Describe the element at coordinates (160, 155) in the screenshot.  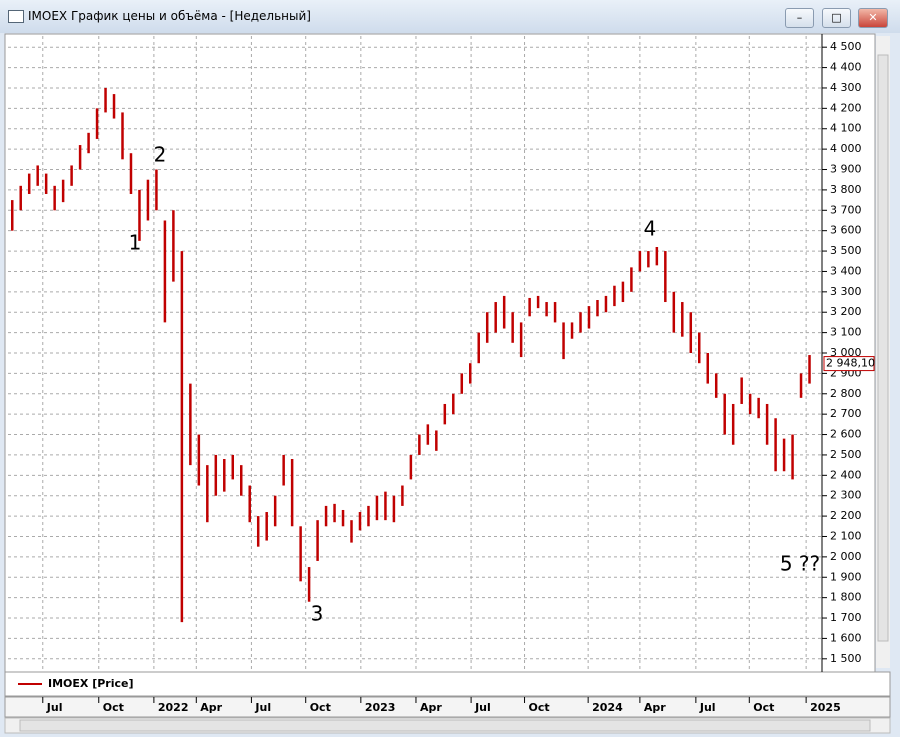
I see `annotation: 2` at that location.